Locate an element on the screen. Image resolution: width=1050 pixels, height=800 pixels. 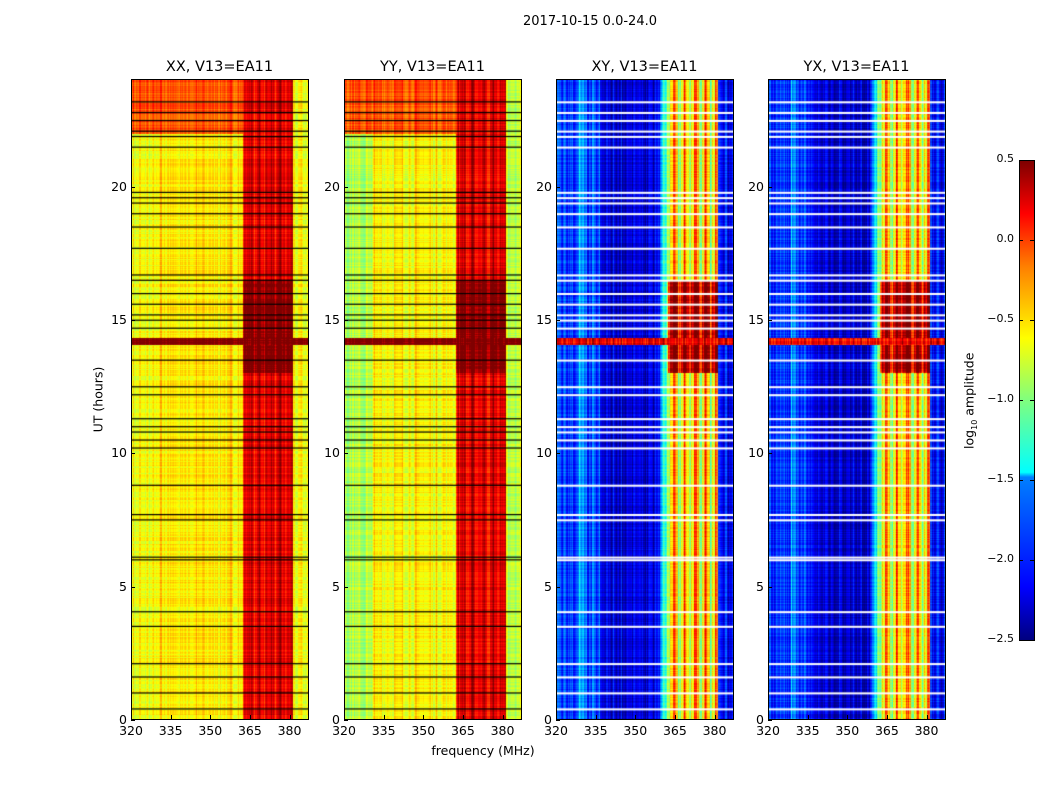
colorbar-tick-label: 0.5 is located at coordinates (1005, 158).